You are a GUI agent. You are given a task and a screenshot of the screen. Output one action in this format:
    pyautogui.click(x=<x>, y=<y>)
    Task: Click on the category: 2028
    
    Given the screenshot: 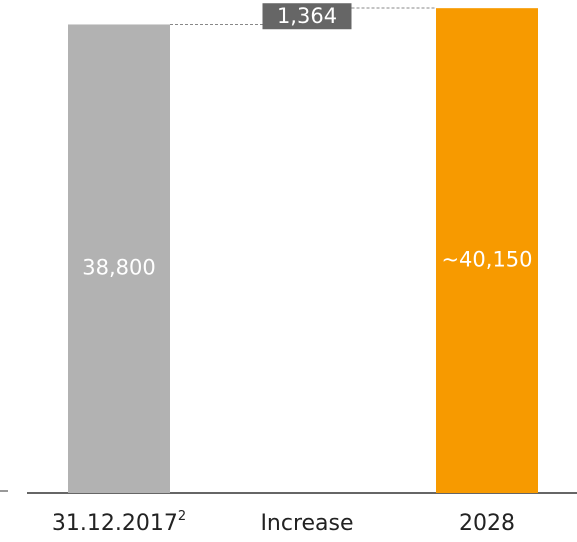 What is the action you would take?
    pyautogui.click(x=487, y=523)
    